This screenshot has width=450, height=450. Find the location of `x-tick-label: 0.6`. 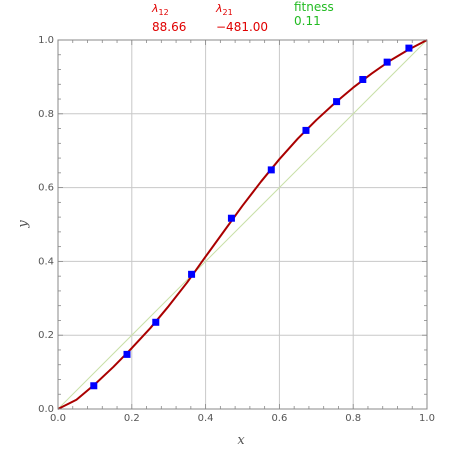

x-tick-label: 0.6 is located at coordinates (279, 418).